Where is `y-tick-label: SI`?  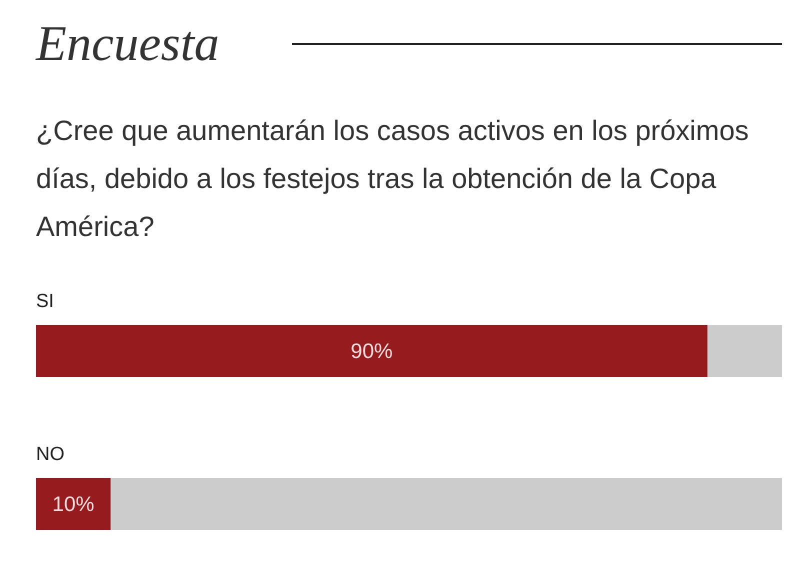
y-tick-label: SI is located at coordinates (45, 301).